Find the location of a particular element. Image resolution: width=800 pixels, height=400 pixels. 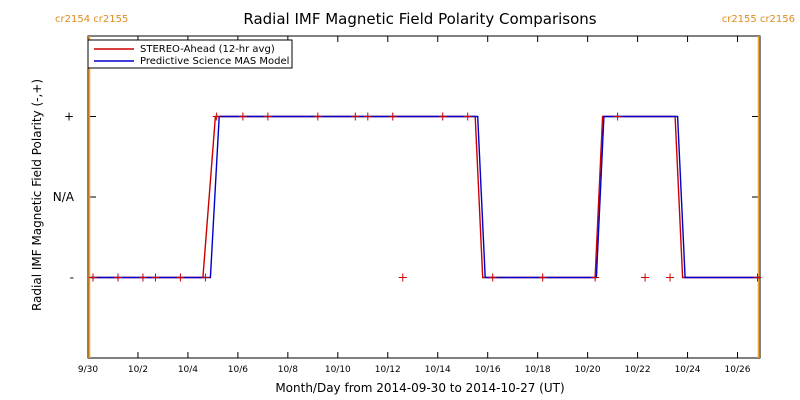

carrington-label-left: cr2154 cr2155 is located at coordinates (91, 19).